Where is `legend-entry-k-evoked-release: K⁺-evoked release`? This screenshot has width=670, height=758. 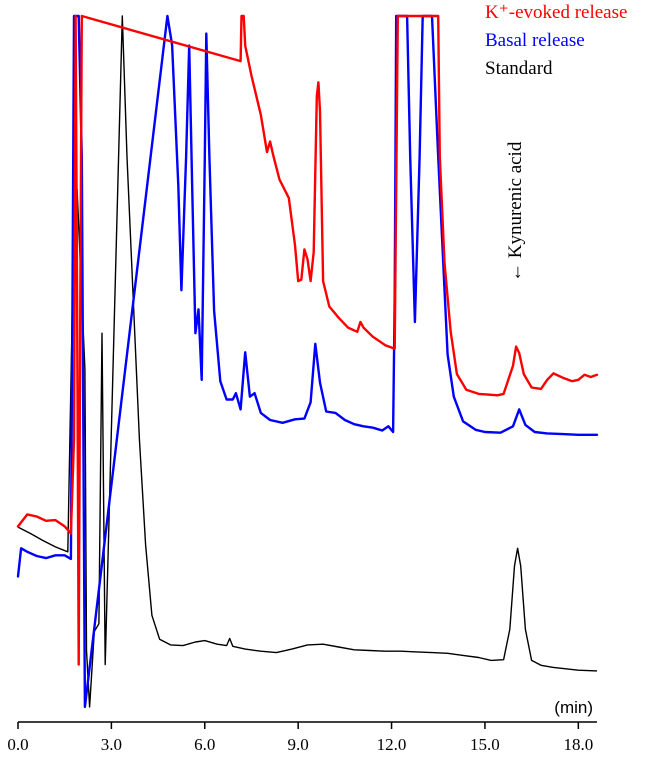 legend-entry-k-evoked-release: K⁺-evoked release is located at coordinates (556, 12).